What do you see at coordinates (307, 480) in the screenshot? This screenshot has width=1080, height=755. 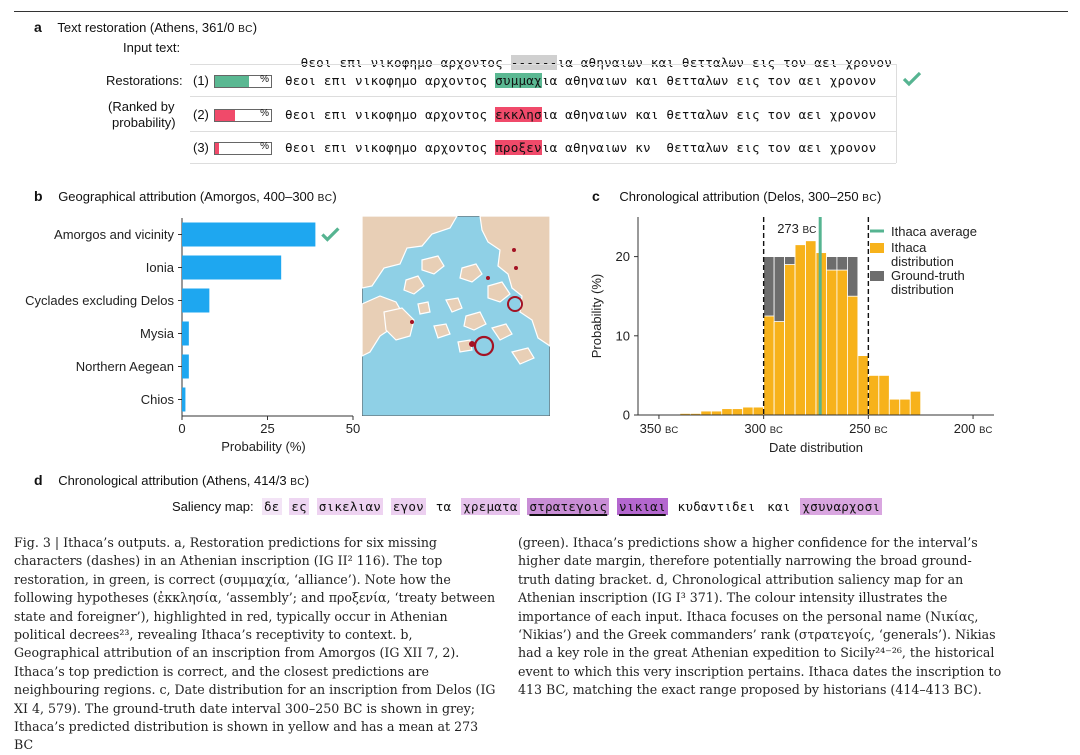 I see `panel-d-title-end: )` at bounding box center [307, 480].